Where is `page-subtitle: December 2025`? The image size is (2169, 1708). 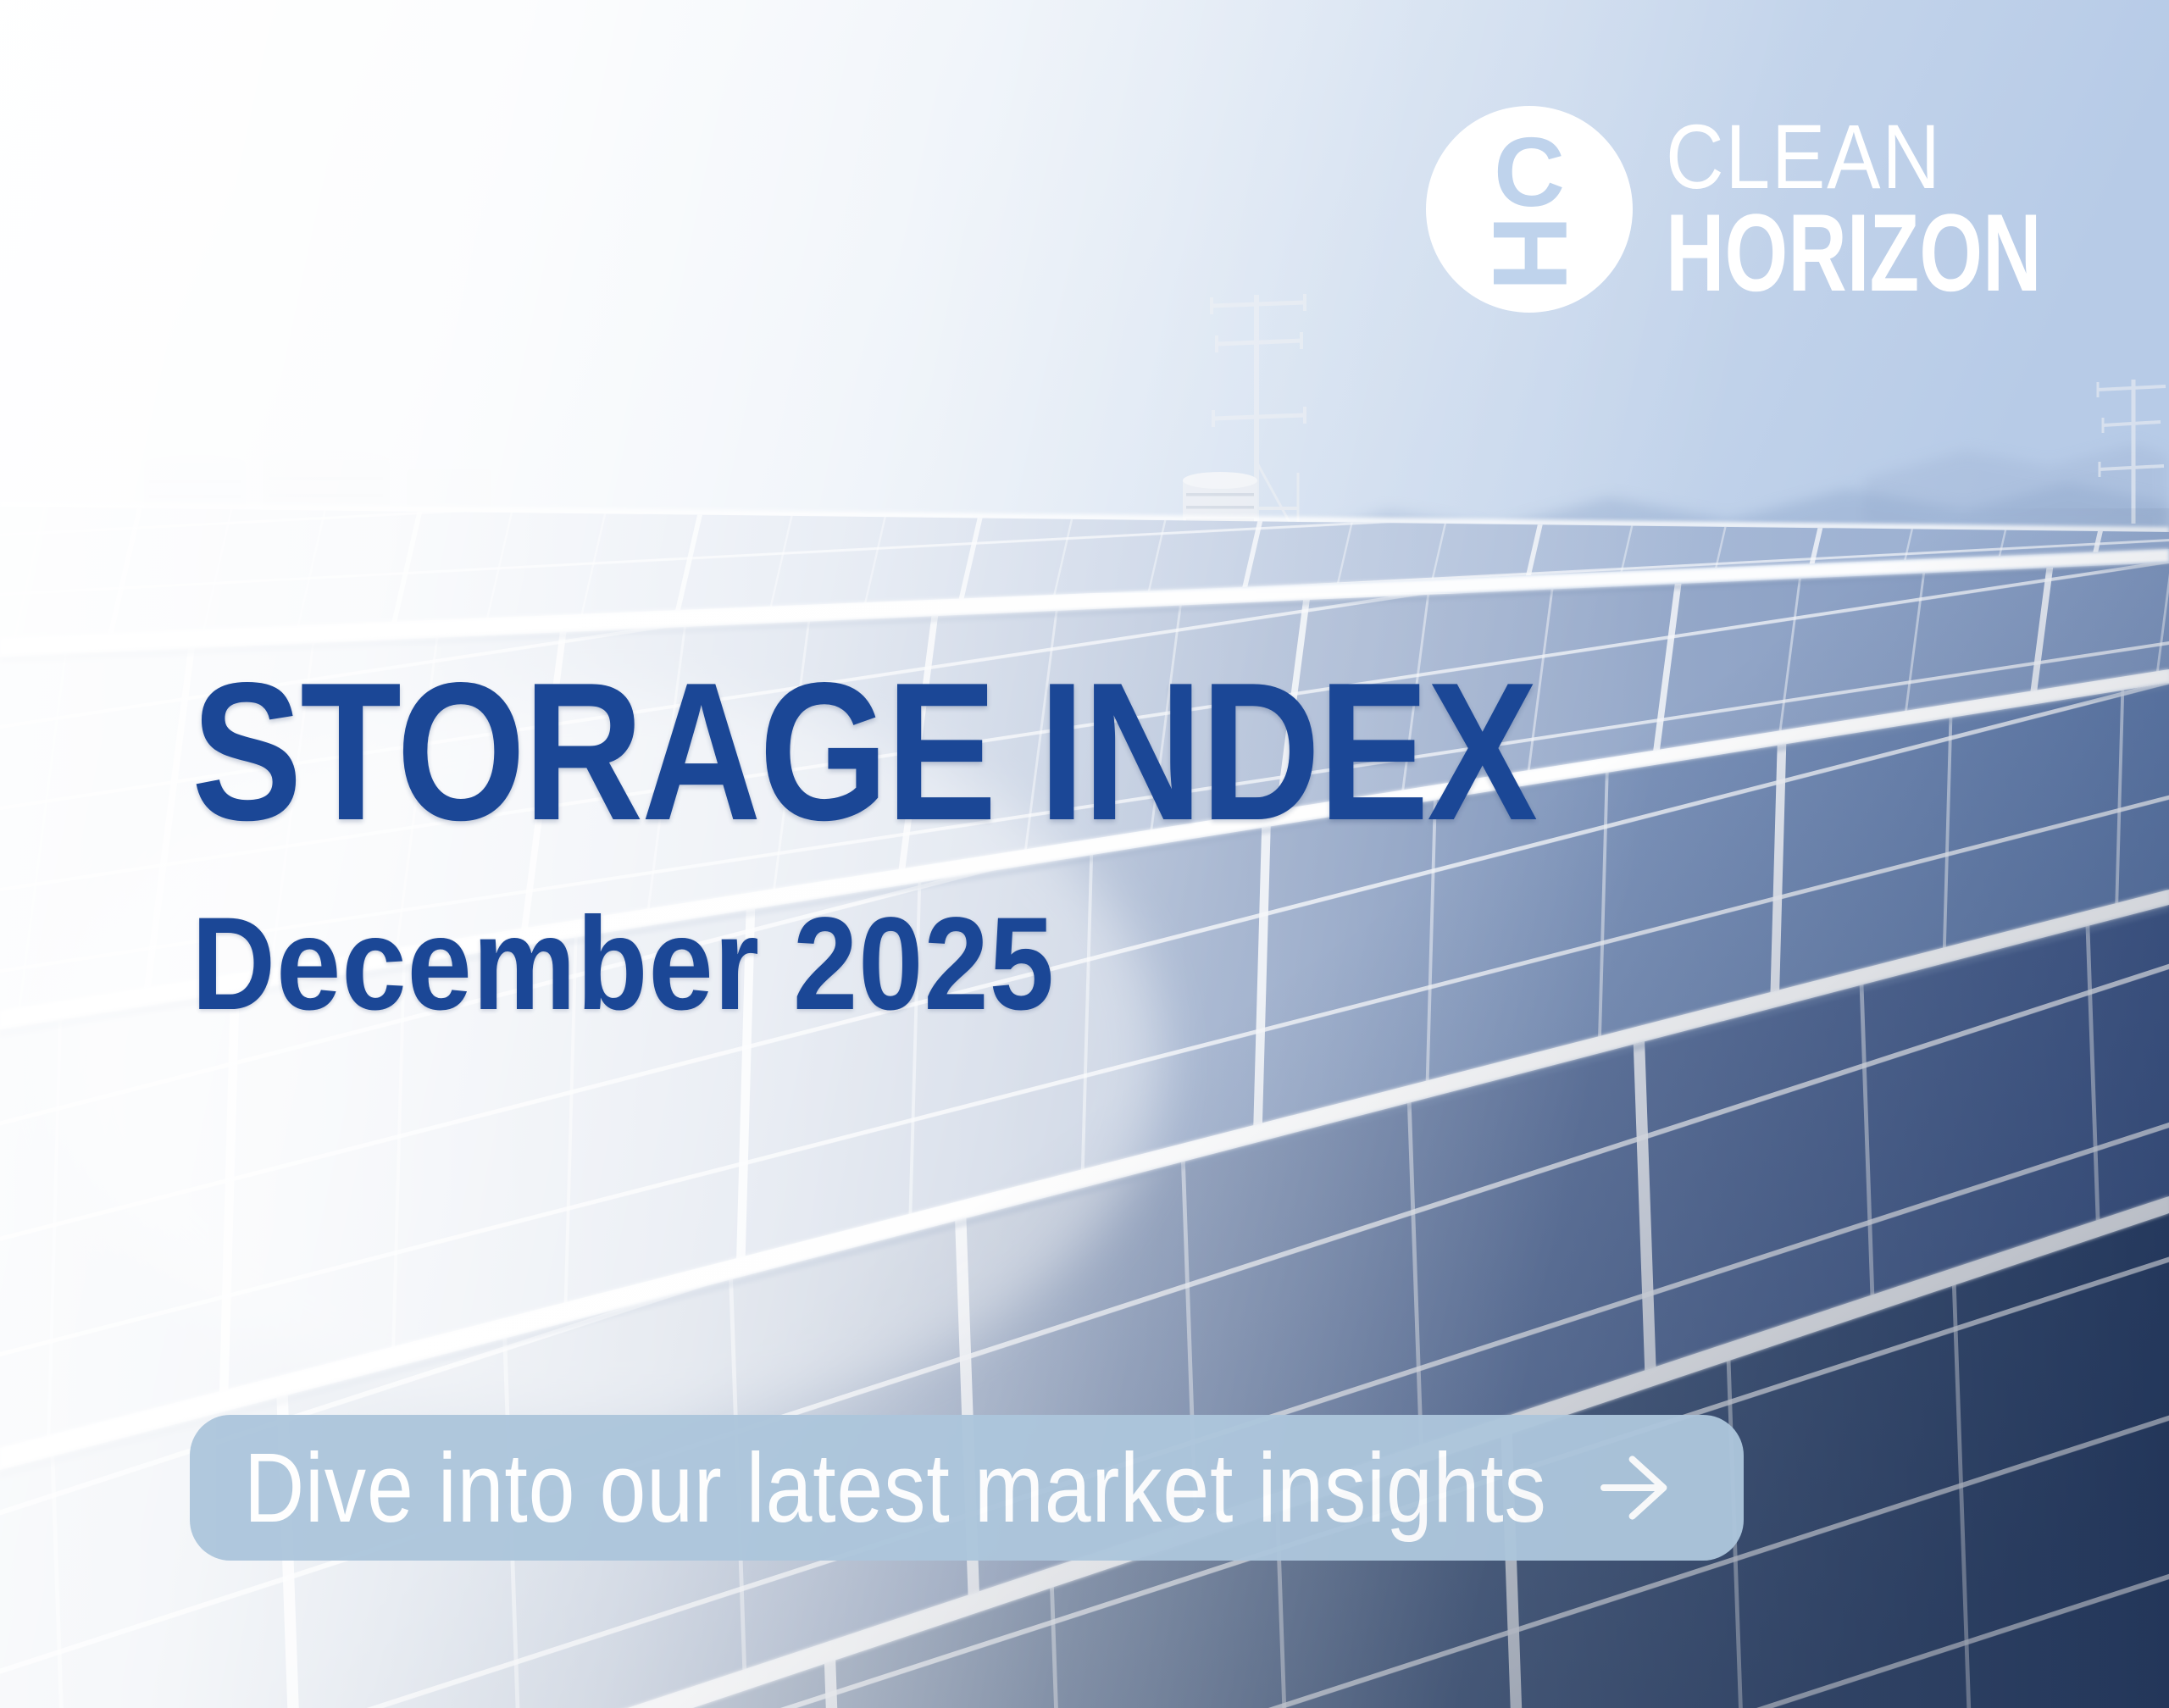 page-subtitle: December 2025 is located at coordinates (623, 964).